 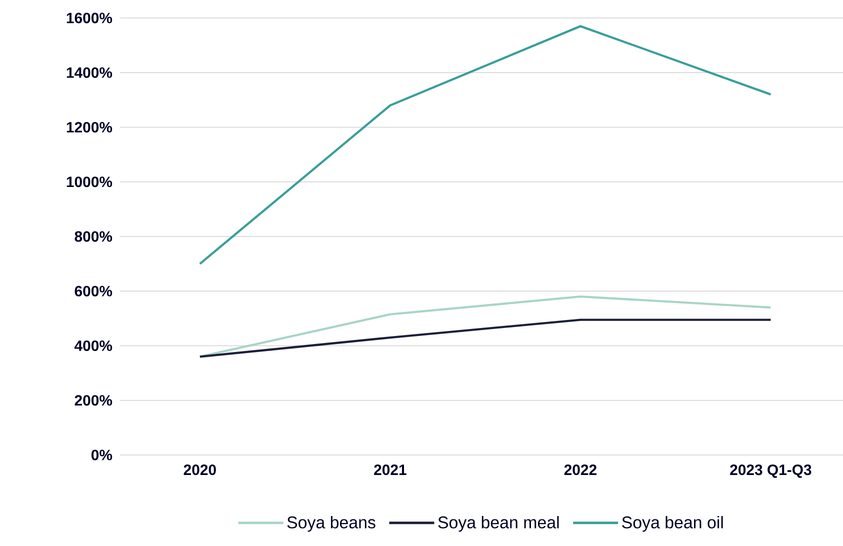 I want to click on y-tick-label: 1200%, so click(x=89, y=127).